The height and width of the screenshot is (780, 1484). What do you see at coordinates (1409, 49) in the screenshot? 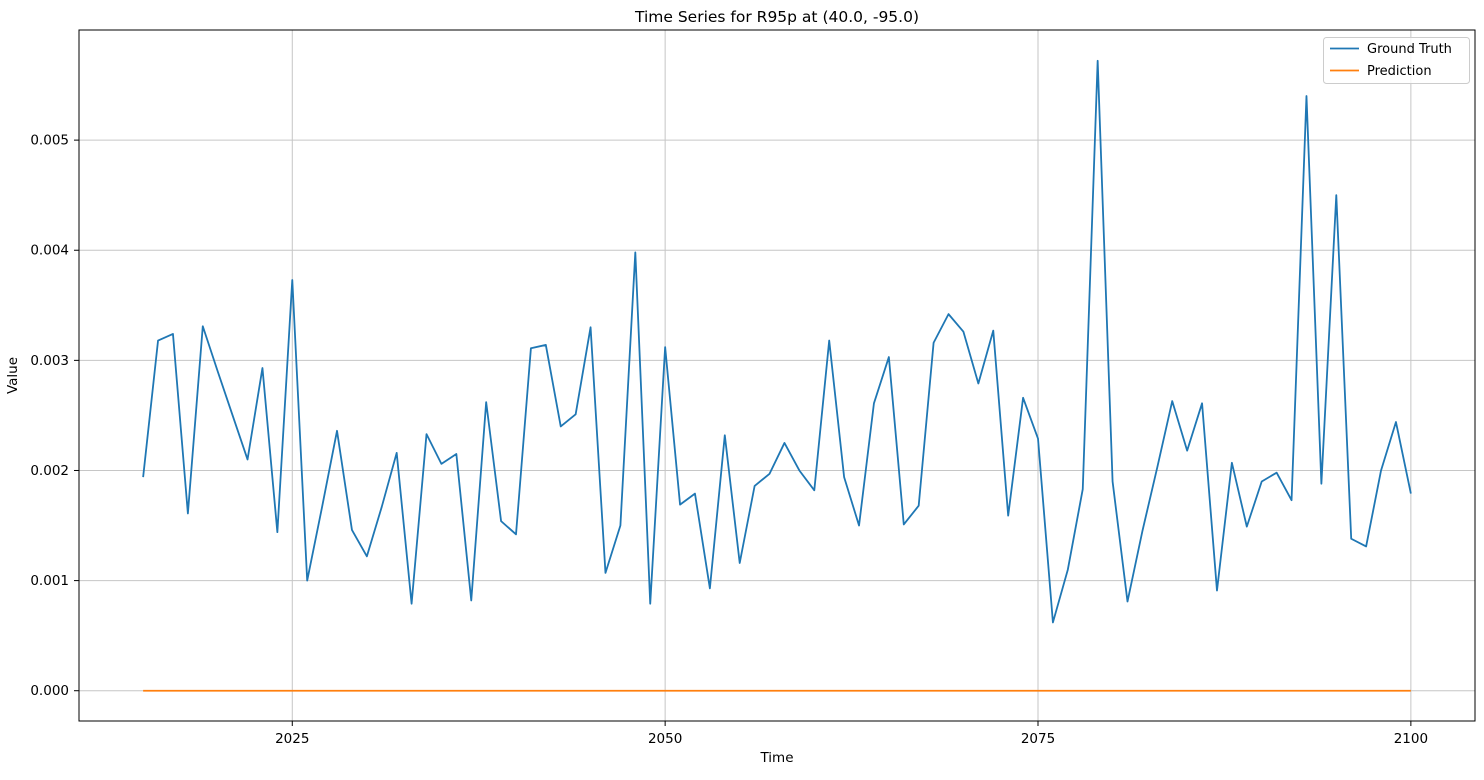
I see `legend-label-ground-truth: Ground Truth` at bounding box center [1409, 49].